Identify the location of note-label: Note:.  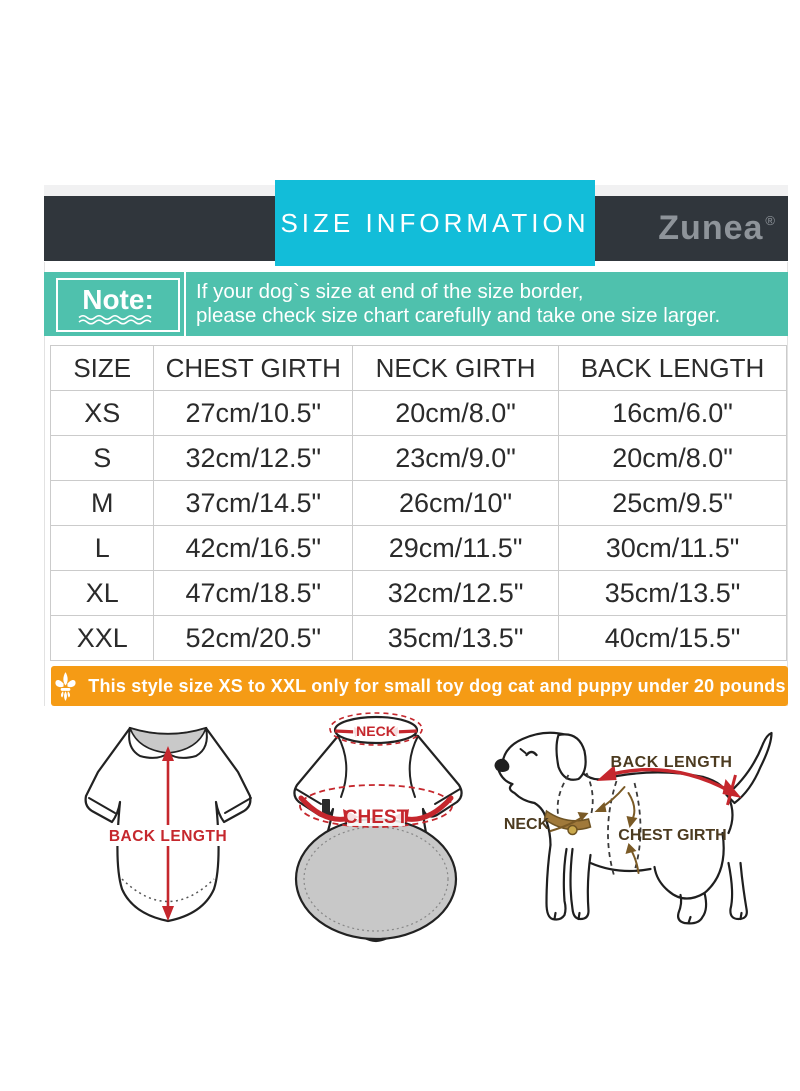
(118, 299).